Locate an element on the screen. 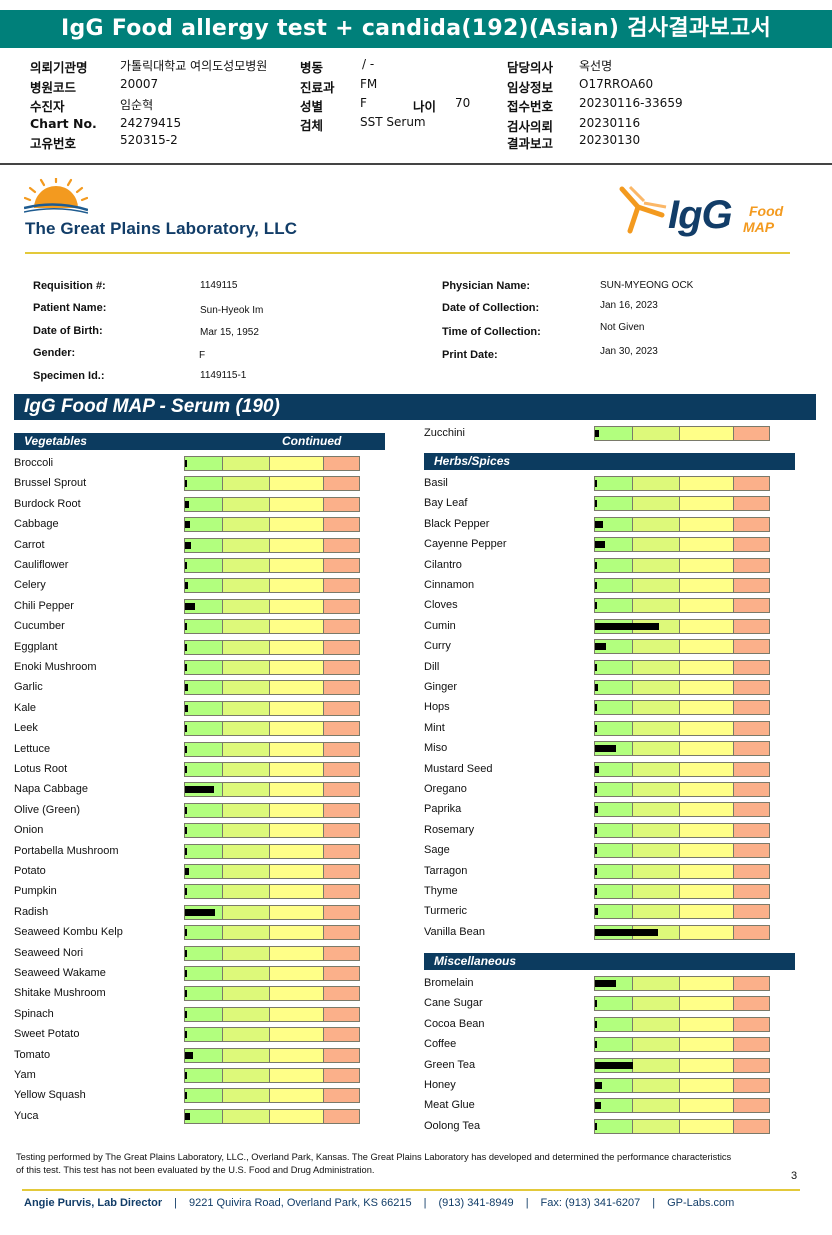 This screenshot has height=1235, width=832. kr-label: 수진자 is located at coordinates (47, 106).